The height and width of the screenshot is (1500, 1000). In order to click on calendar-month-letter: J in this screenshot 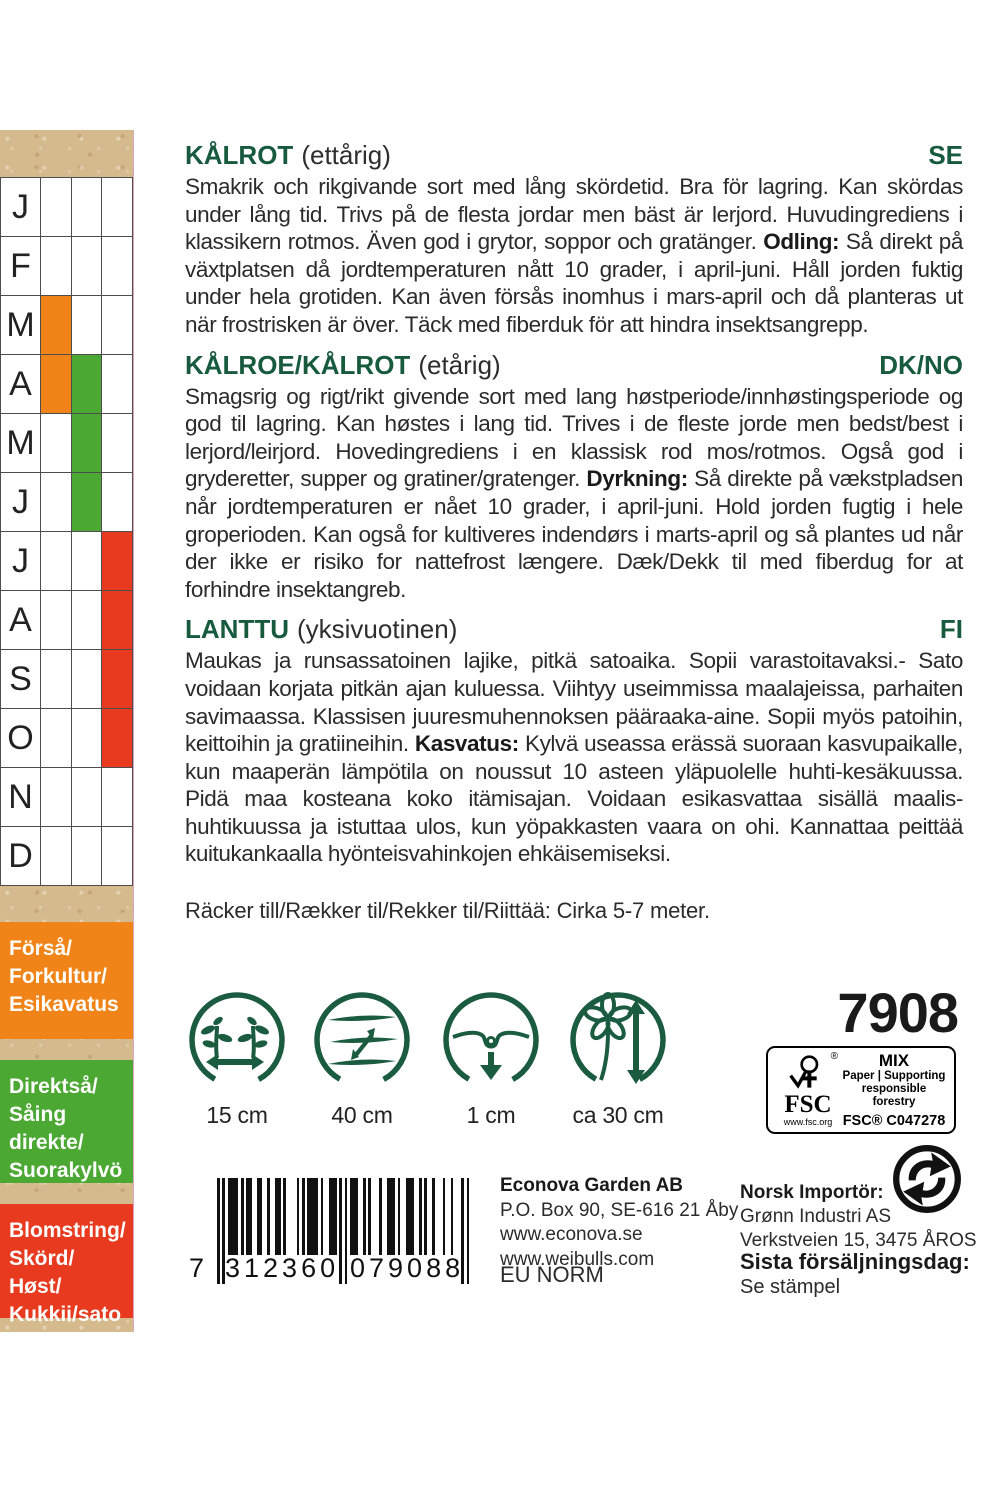, I will do `click(20, 502)`.